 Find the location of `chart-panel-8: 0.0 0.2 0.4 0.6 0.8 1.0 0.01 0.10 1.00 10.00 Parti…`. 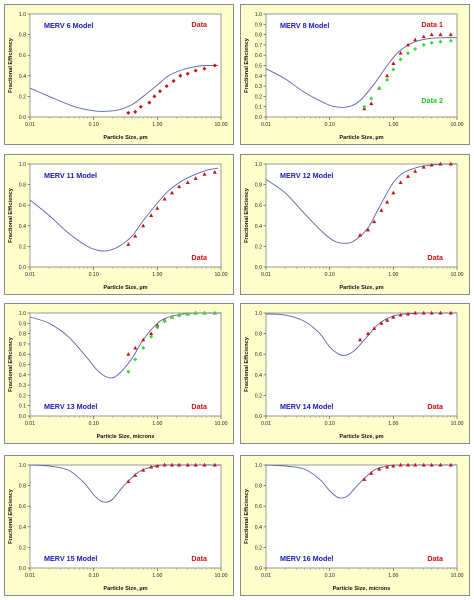

chart-panel-8: 0.0 0.2 0.4 0.6 0.8 1.0 0.01 0.10 1.00 10.00 Parti… is located at coordinates (355, 525).